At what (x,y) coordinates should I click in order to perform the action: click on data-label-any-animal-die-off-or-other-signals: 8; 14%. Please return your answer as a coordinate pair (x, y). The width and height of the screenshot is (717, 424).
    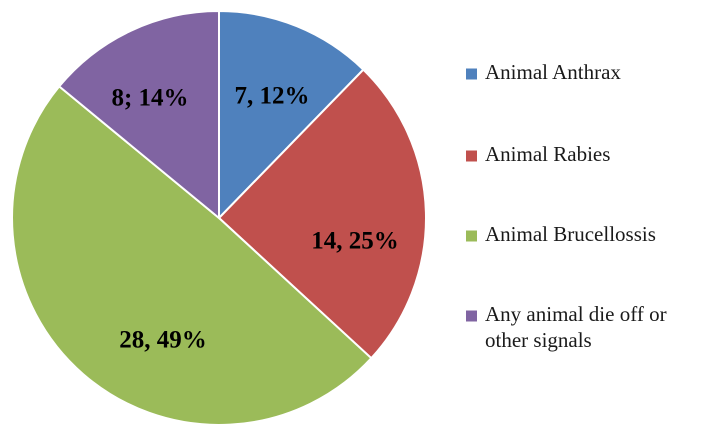
    Looking at the image, I should click on (149, 98).